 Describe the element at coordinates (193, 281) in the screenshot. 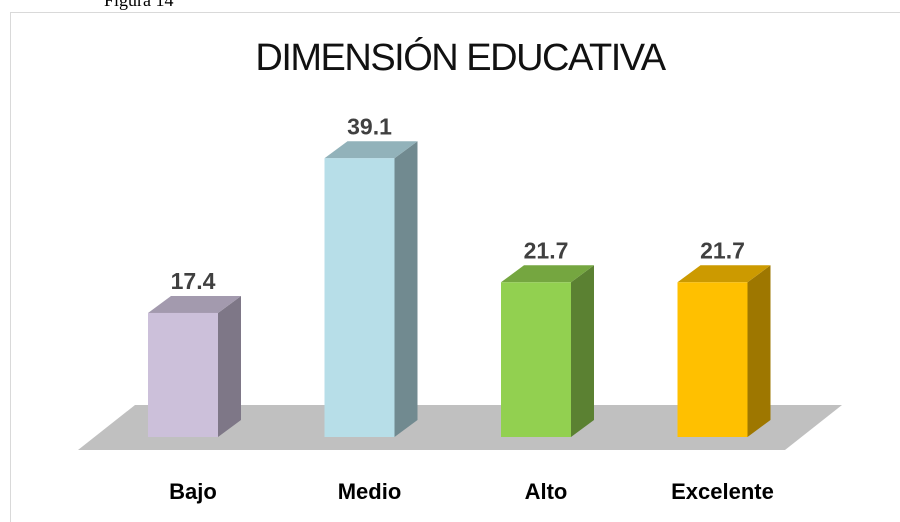

I see `value-label: 17.4` at that location.